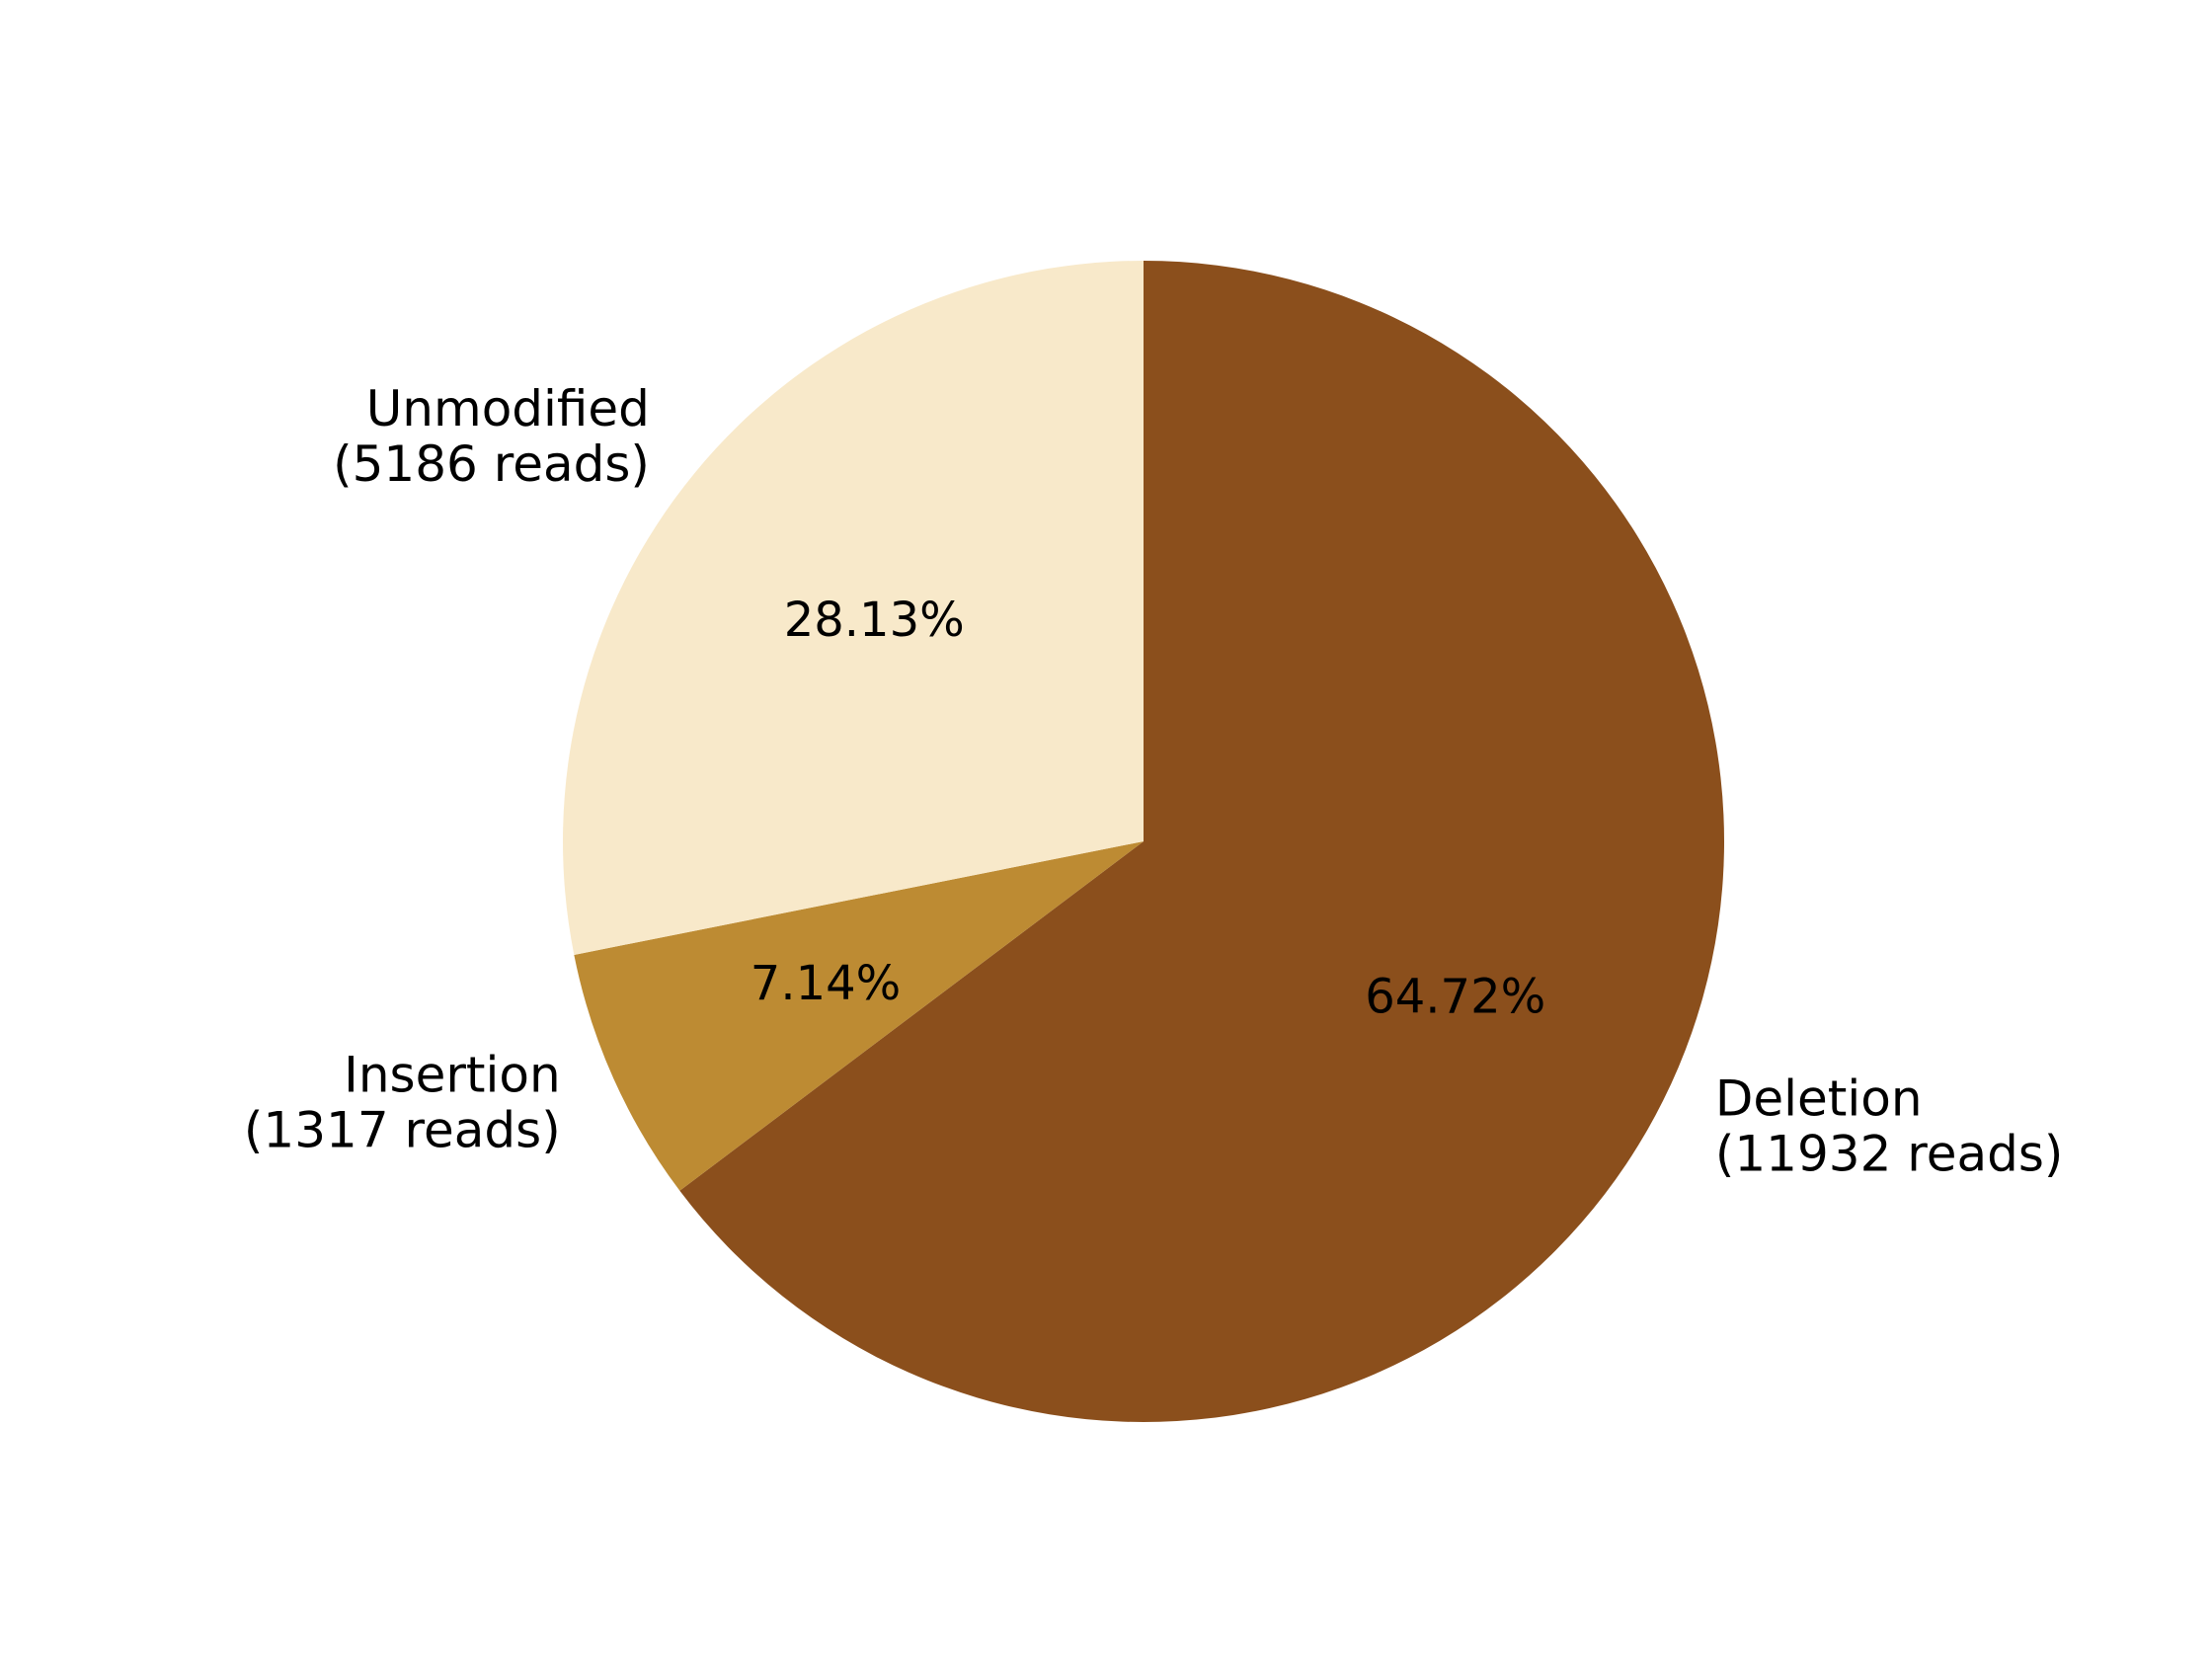  What do you see at coordinates (453, 1074) in the screenshot?
I see `slice-label-insertion: Insertion` at bounding box center [453, 1074].